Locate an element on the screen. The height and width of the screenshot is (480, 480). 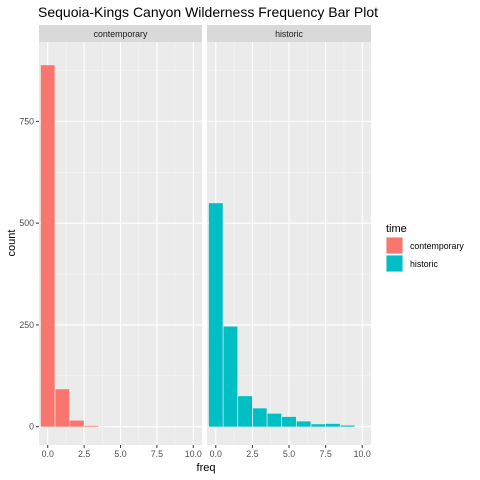
strip-label-contemporary: contemporary is located at coordinates (121, 34).